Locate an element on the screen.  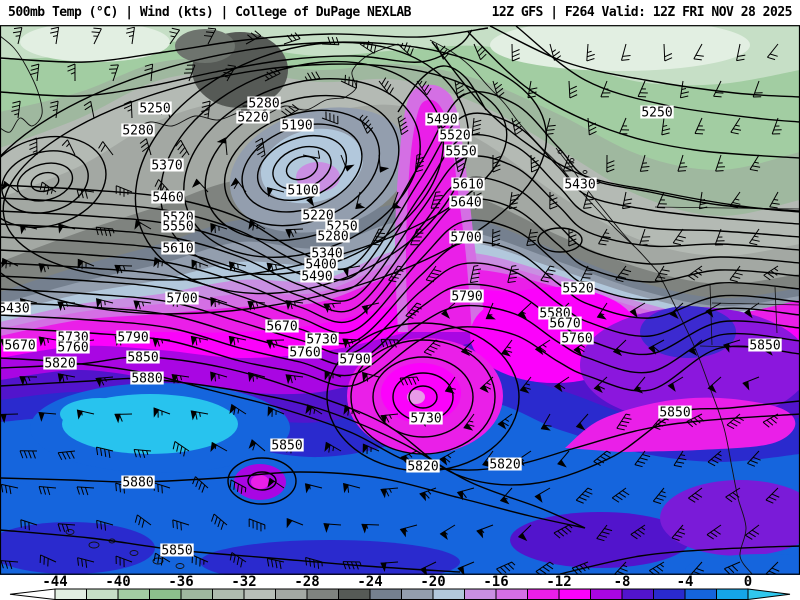
colorbar-tick-label: -32 is located at coordinates (243, 582).